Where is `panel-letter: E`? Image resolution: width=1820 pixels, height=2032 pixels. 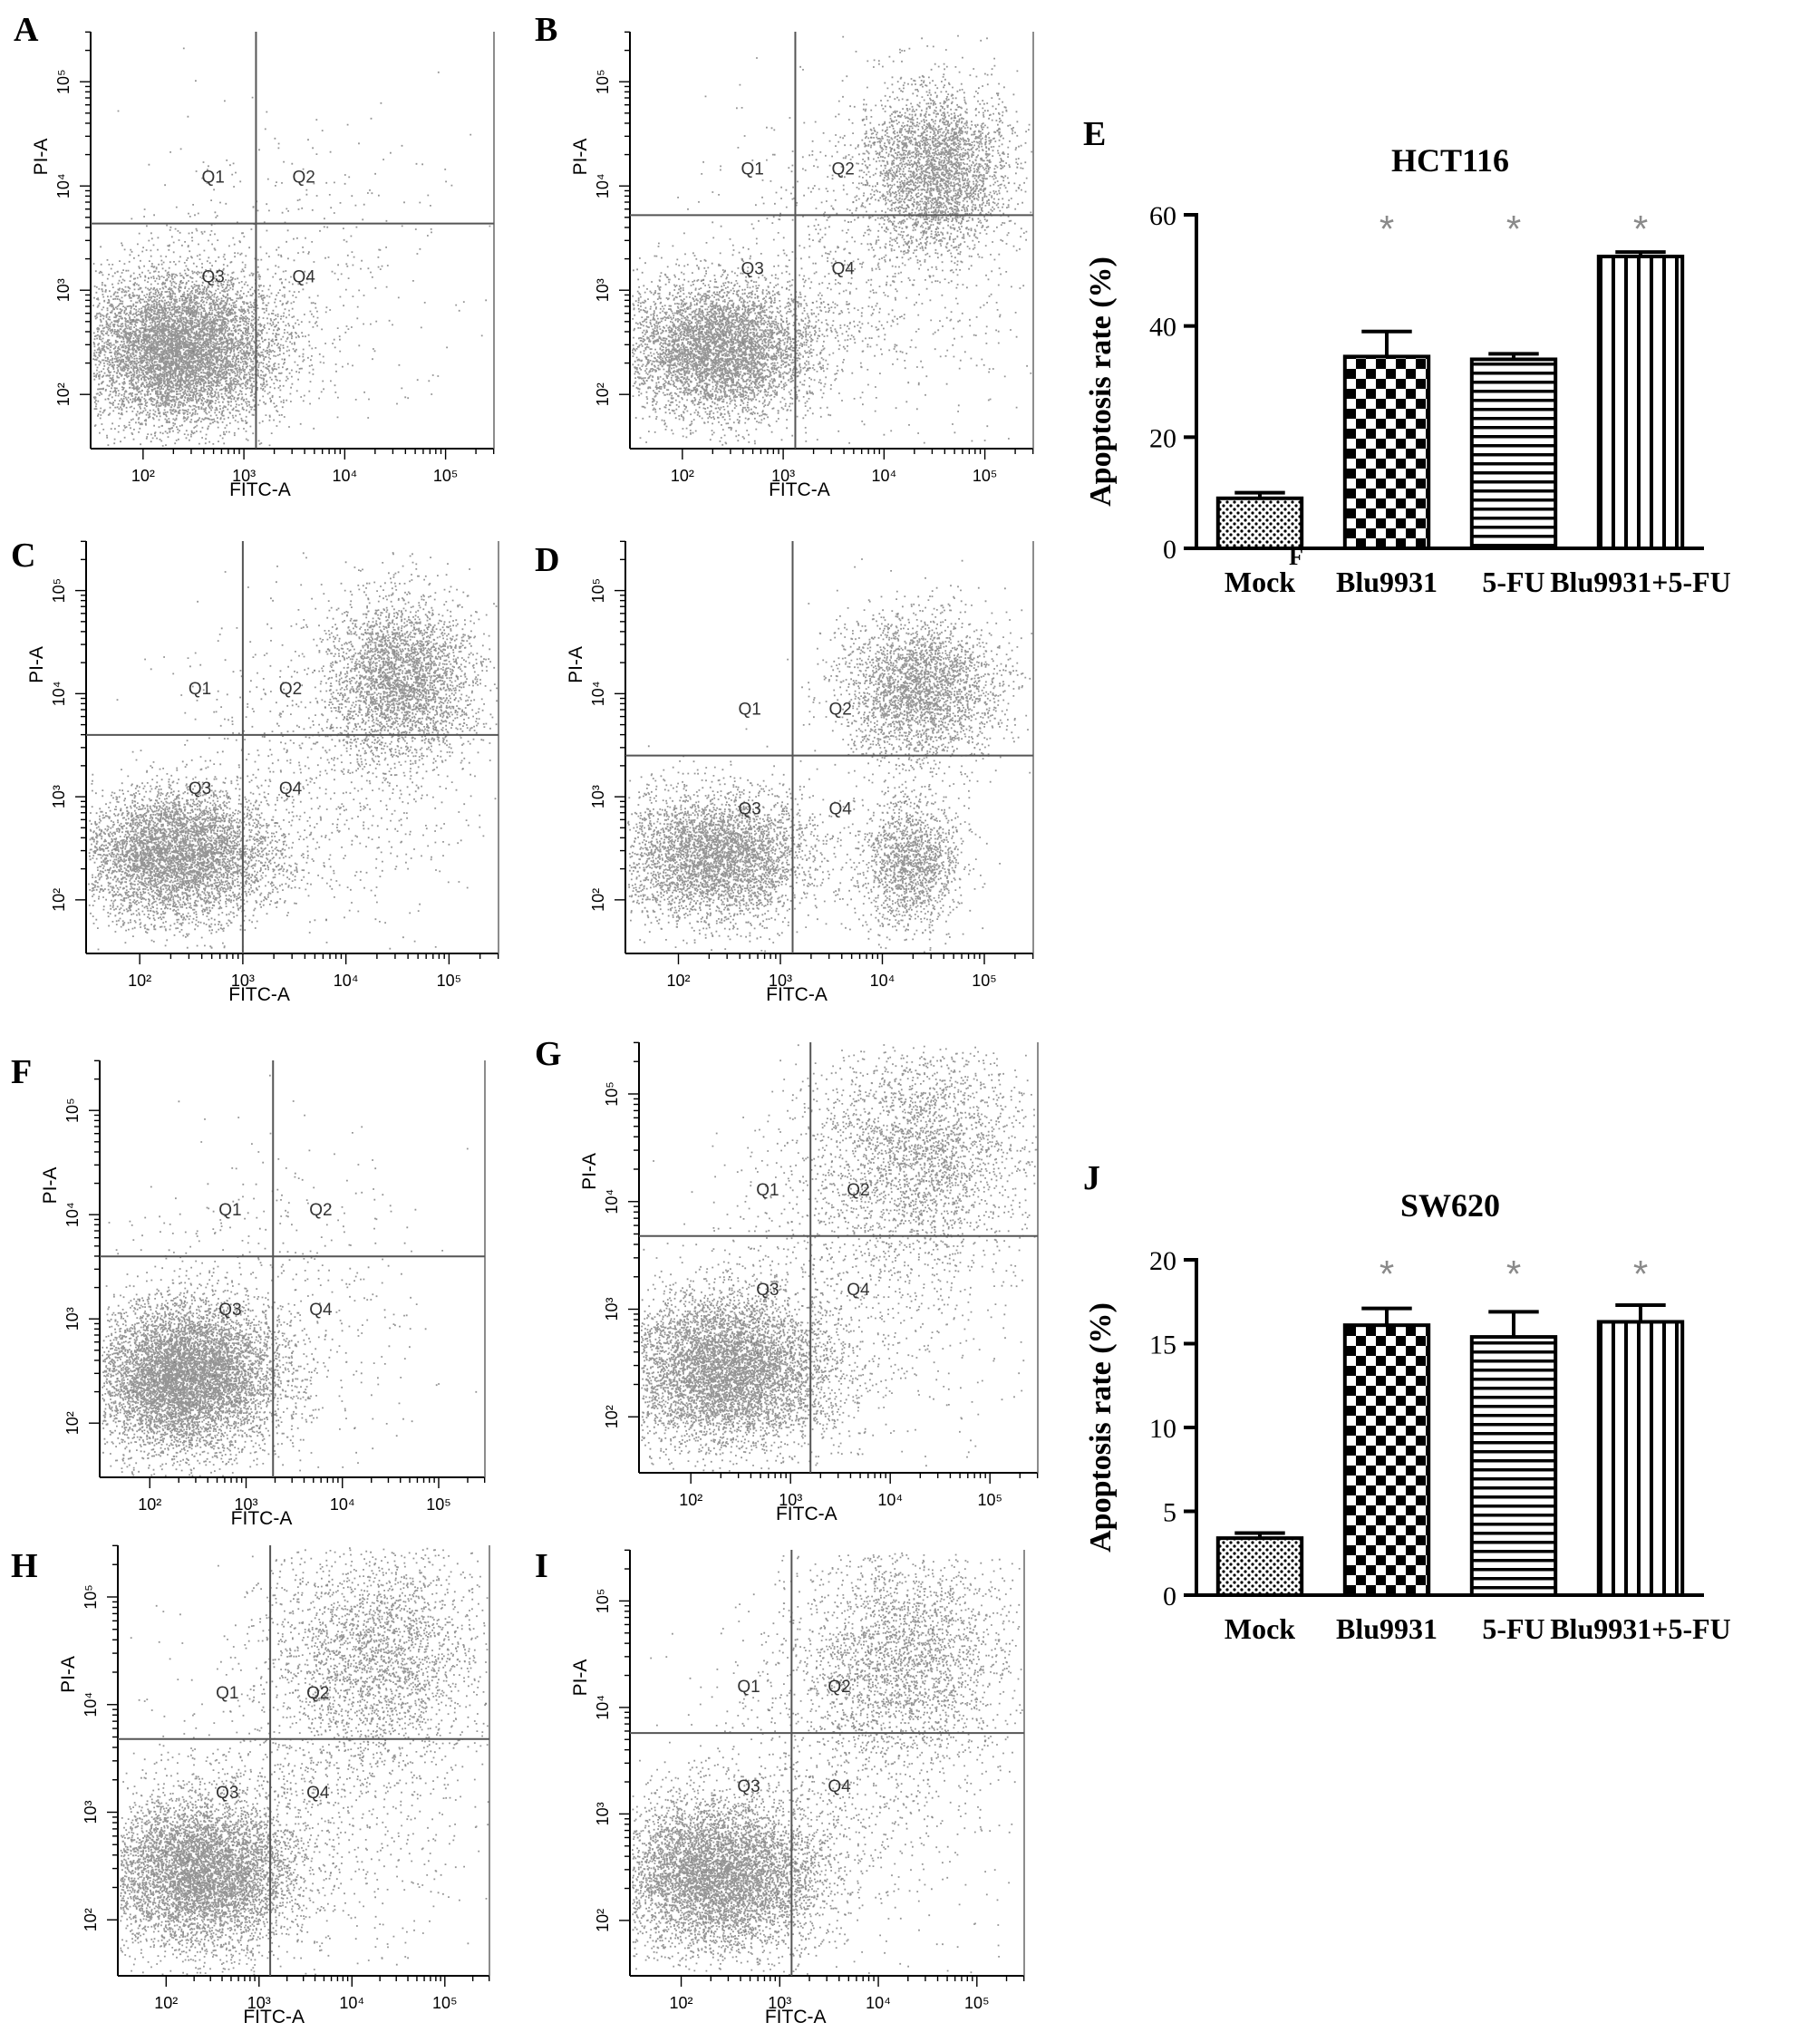
panel-letter: E is located at coordinates (1094, 134).